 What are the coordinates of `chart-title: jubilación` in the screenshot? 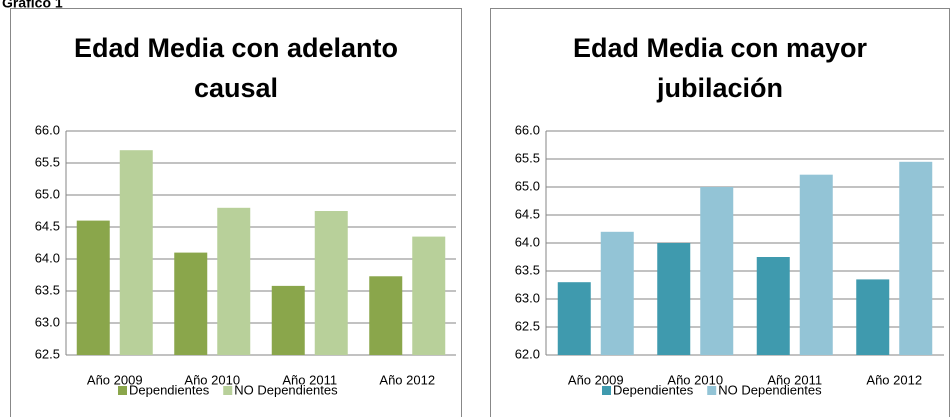 It's located at (719, 88).